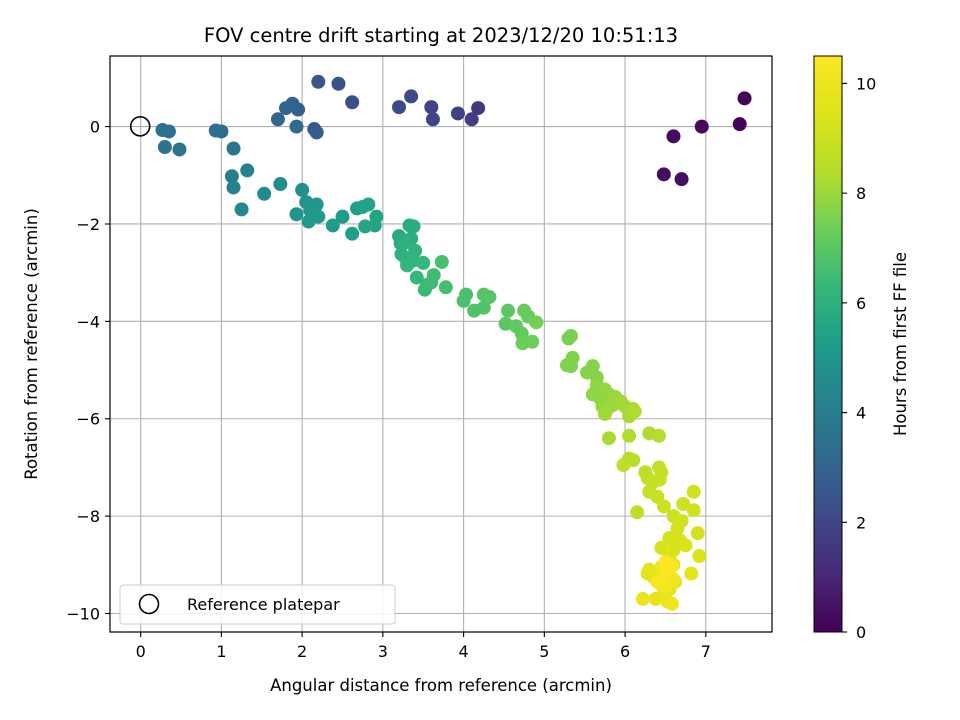 Image resolution: width=960 pixels, height=720 pixels. What do you see at coordinates (263, 604) in the screenshot?
I see `legend-label: Reference platepar` at bounding box center [263, 604].